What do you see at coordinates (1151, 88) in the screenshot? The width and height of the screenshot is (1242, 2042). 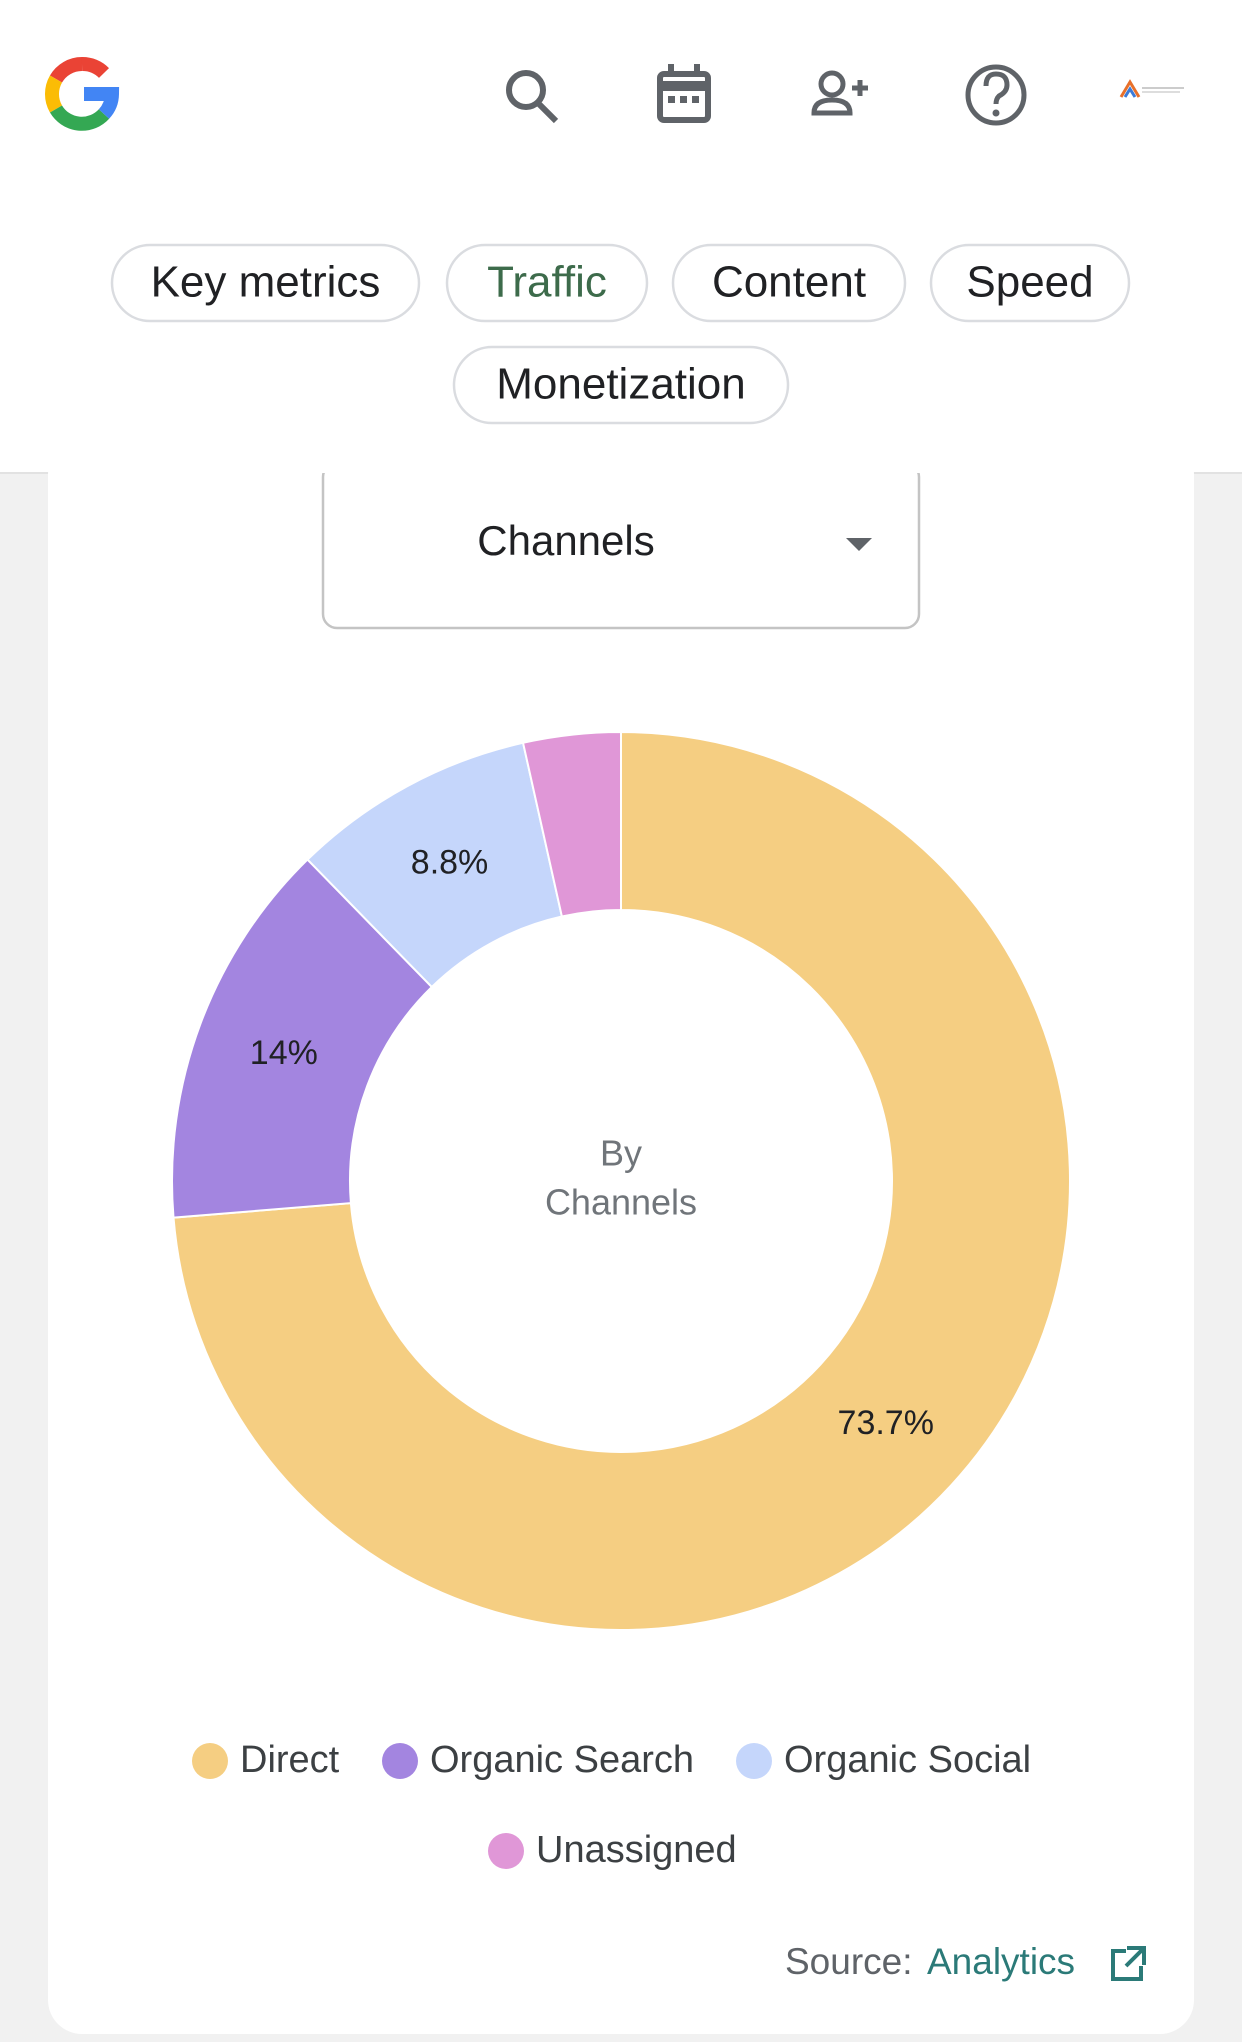 I see `account-avatar` at bounding box center [1151, 88].